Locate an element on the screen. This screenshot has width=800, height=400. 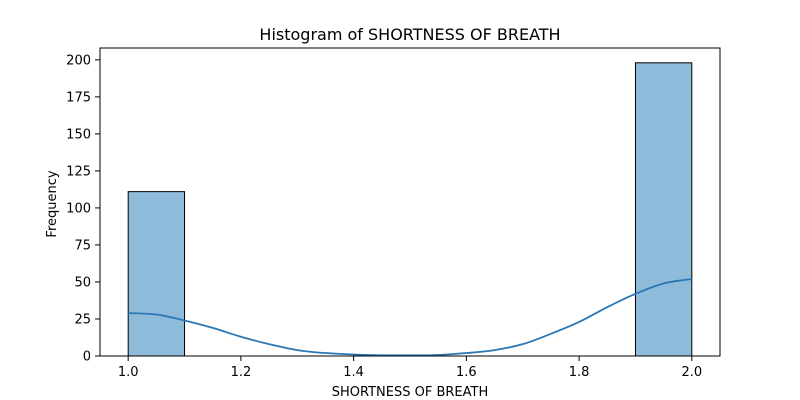
x-tick-label-1: 1.2 is located at coordinates (241, 372).